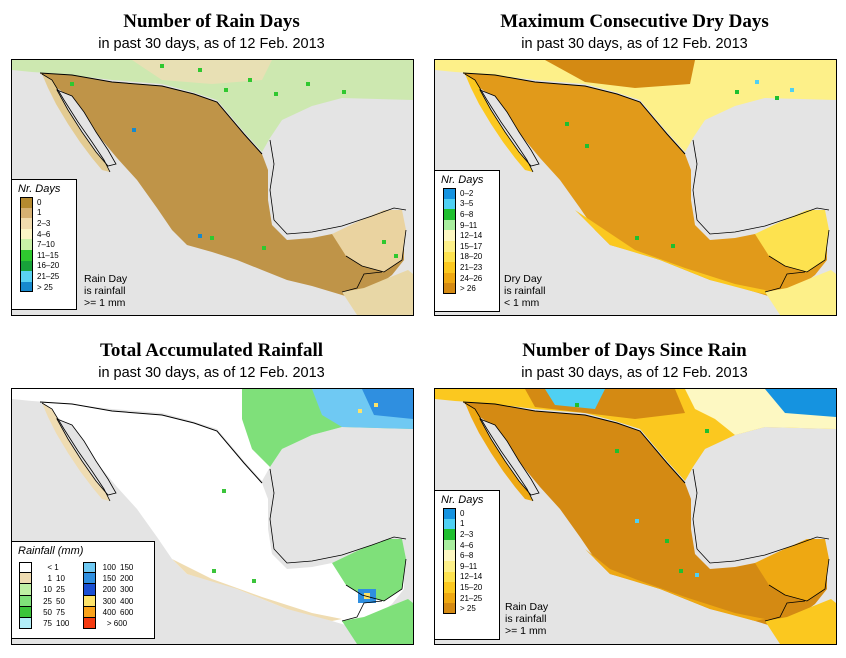  Describe the element at coordinates (523, 279) in the screenshot. I see `note-line-1: Dry Day` at that location.